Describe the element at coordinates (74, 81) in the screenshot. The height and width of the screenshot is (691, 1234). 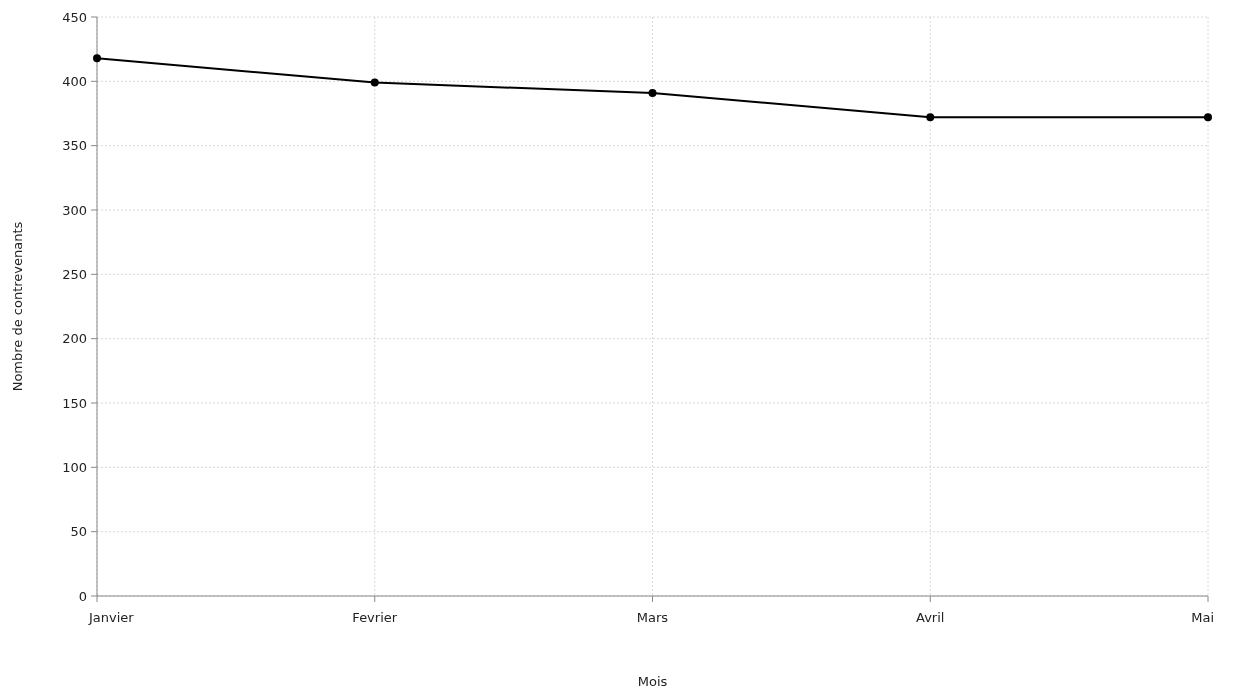
I see `y-tick-label: 400` at that location.